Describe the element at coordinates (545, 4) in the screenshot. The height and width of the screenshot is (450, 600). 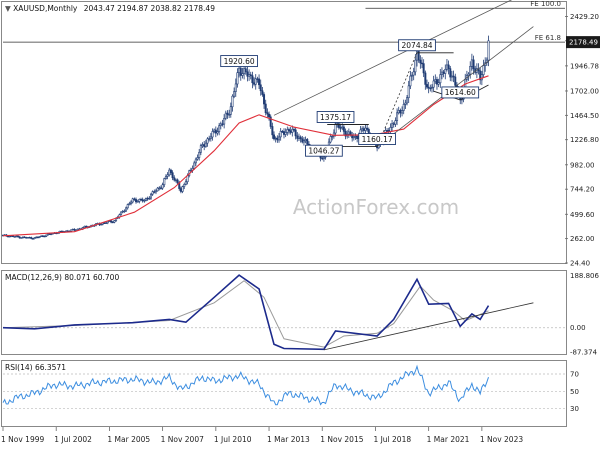
I see `fib-level-label: FE 100.0` at that location.